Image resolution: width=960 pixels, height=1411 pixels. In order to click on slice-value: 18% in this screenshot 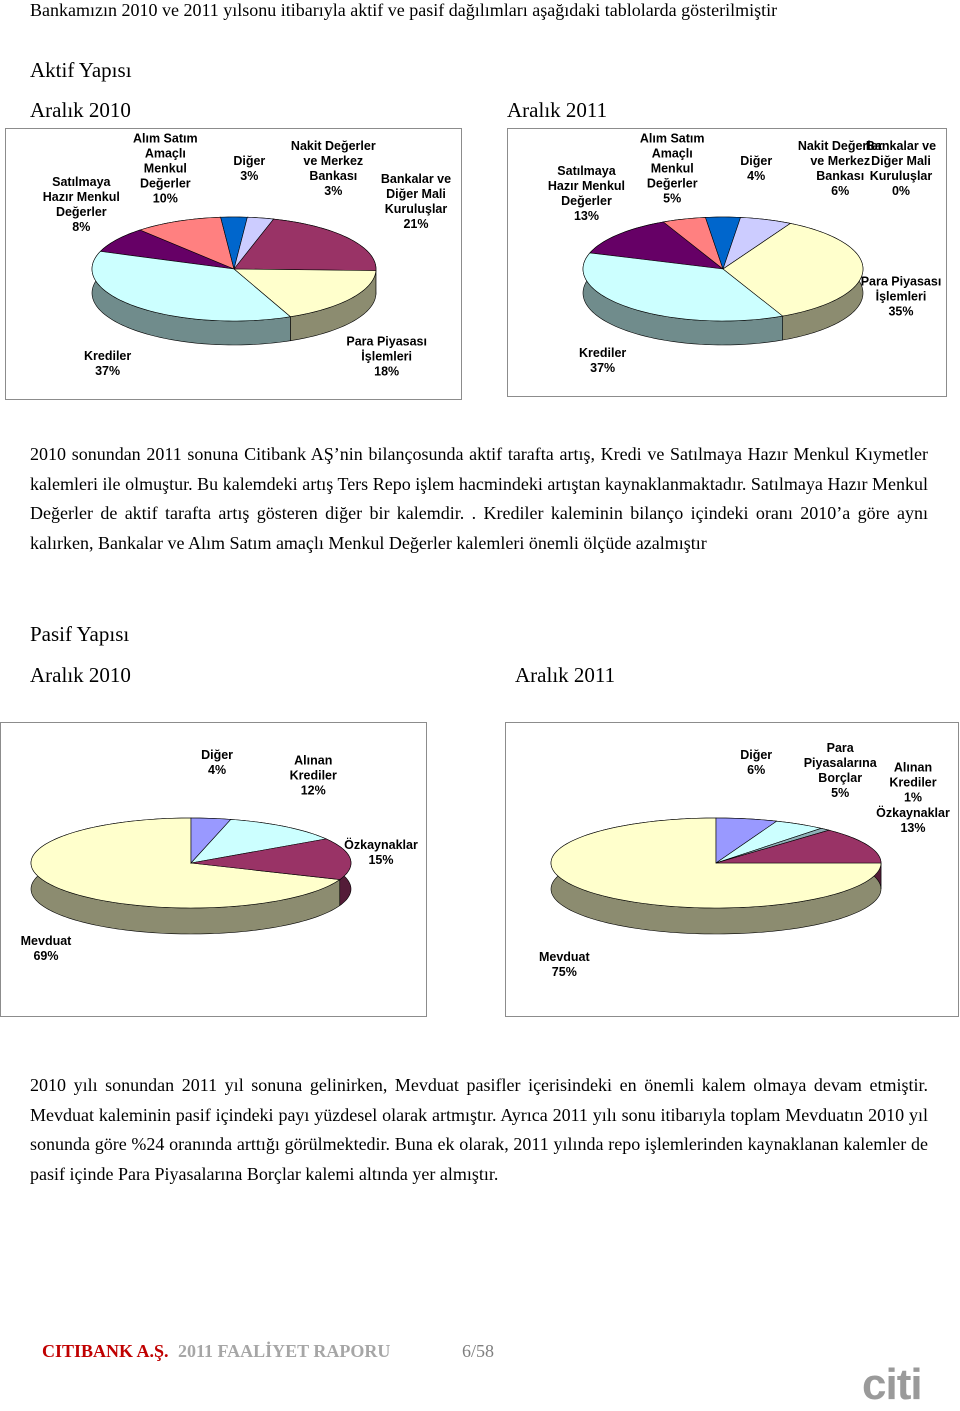, I will do `click(387, 371)`.